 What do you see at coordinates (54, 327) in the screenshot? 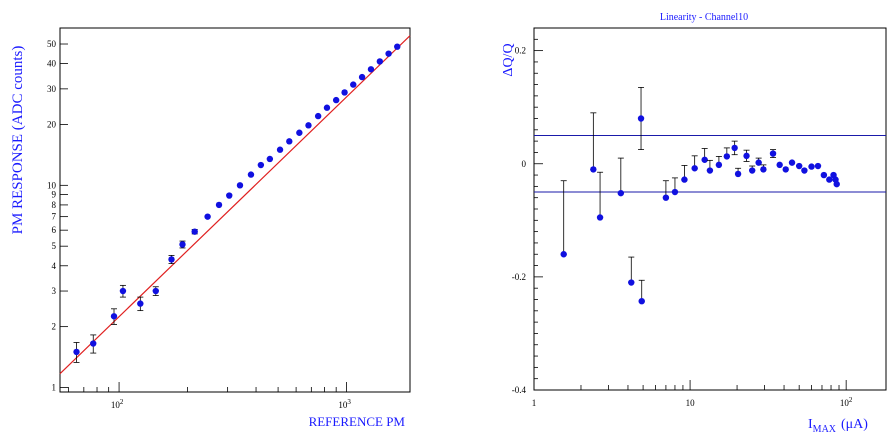
I see `left-y-tick-label: 2` at bounding box center [54, 327].